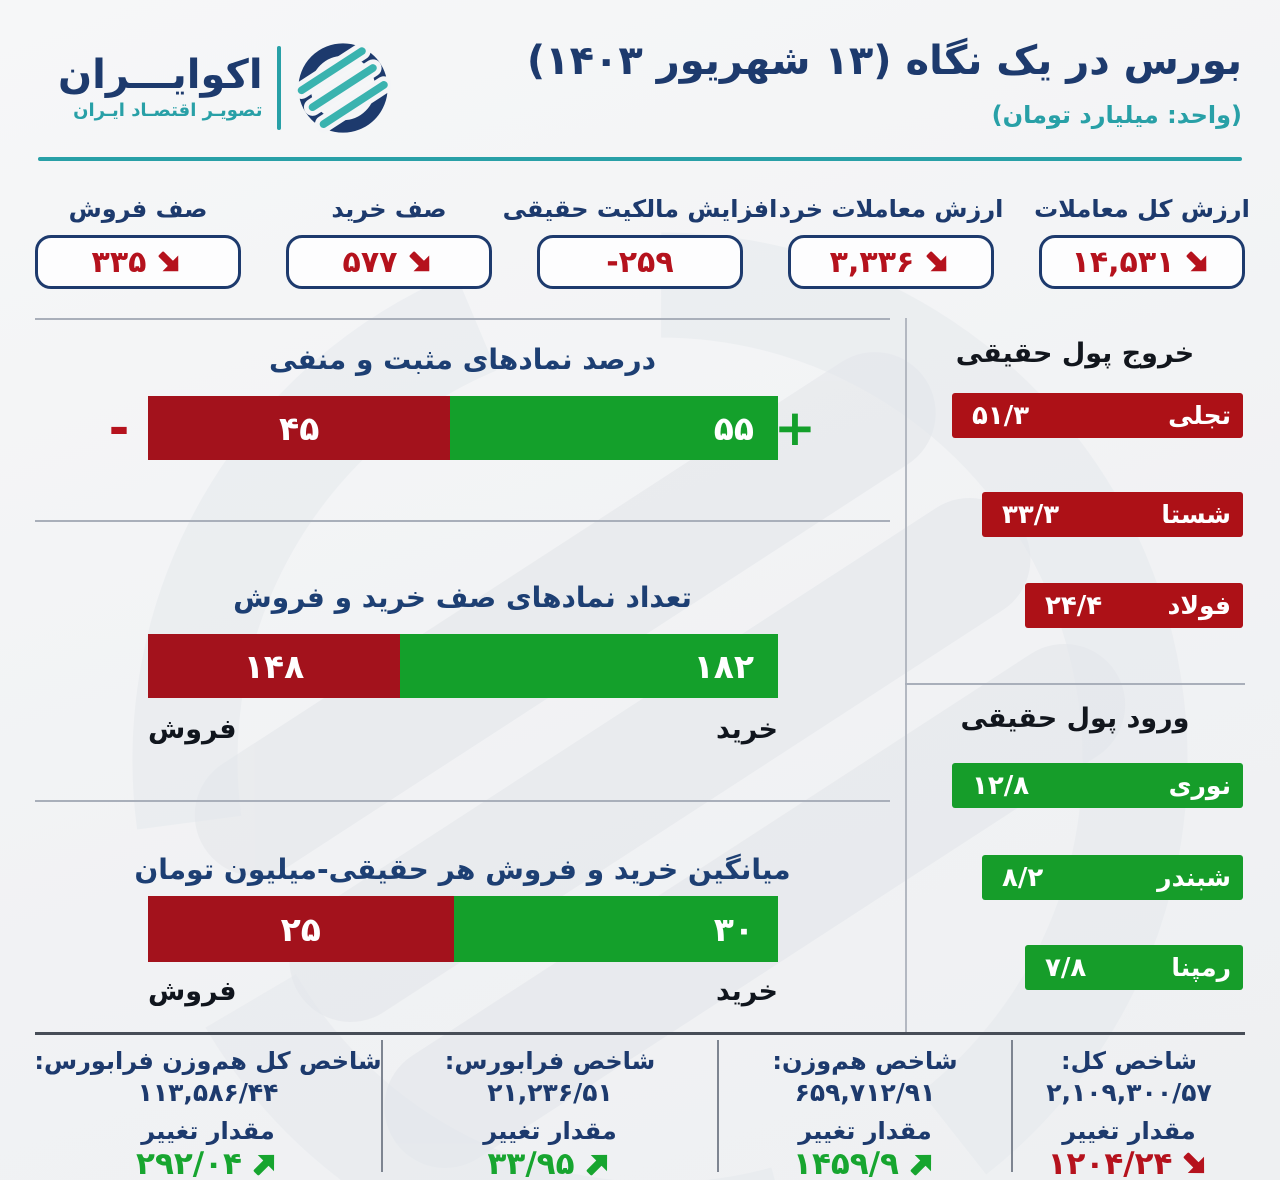 This screenshot has width=1280, height=1180. I want to click on negative-value: ۴۵, so click(299, 428).